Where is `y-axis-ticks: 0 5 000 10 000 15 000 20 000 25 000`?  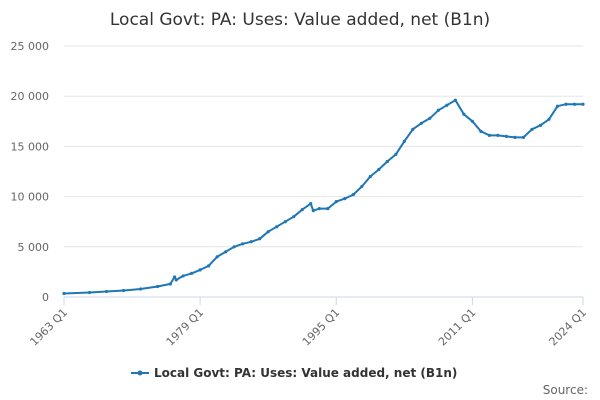
y-axis-ticks: 0 5 000 10 000 15 000 20 000 25 000 is located at coordinates (30, 172).